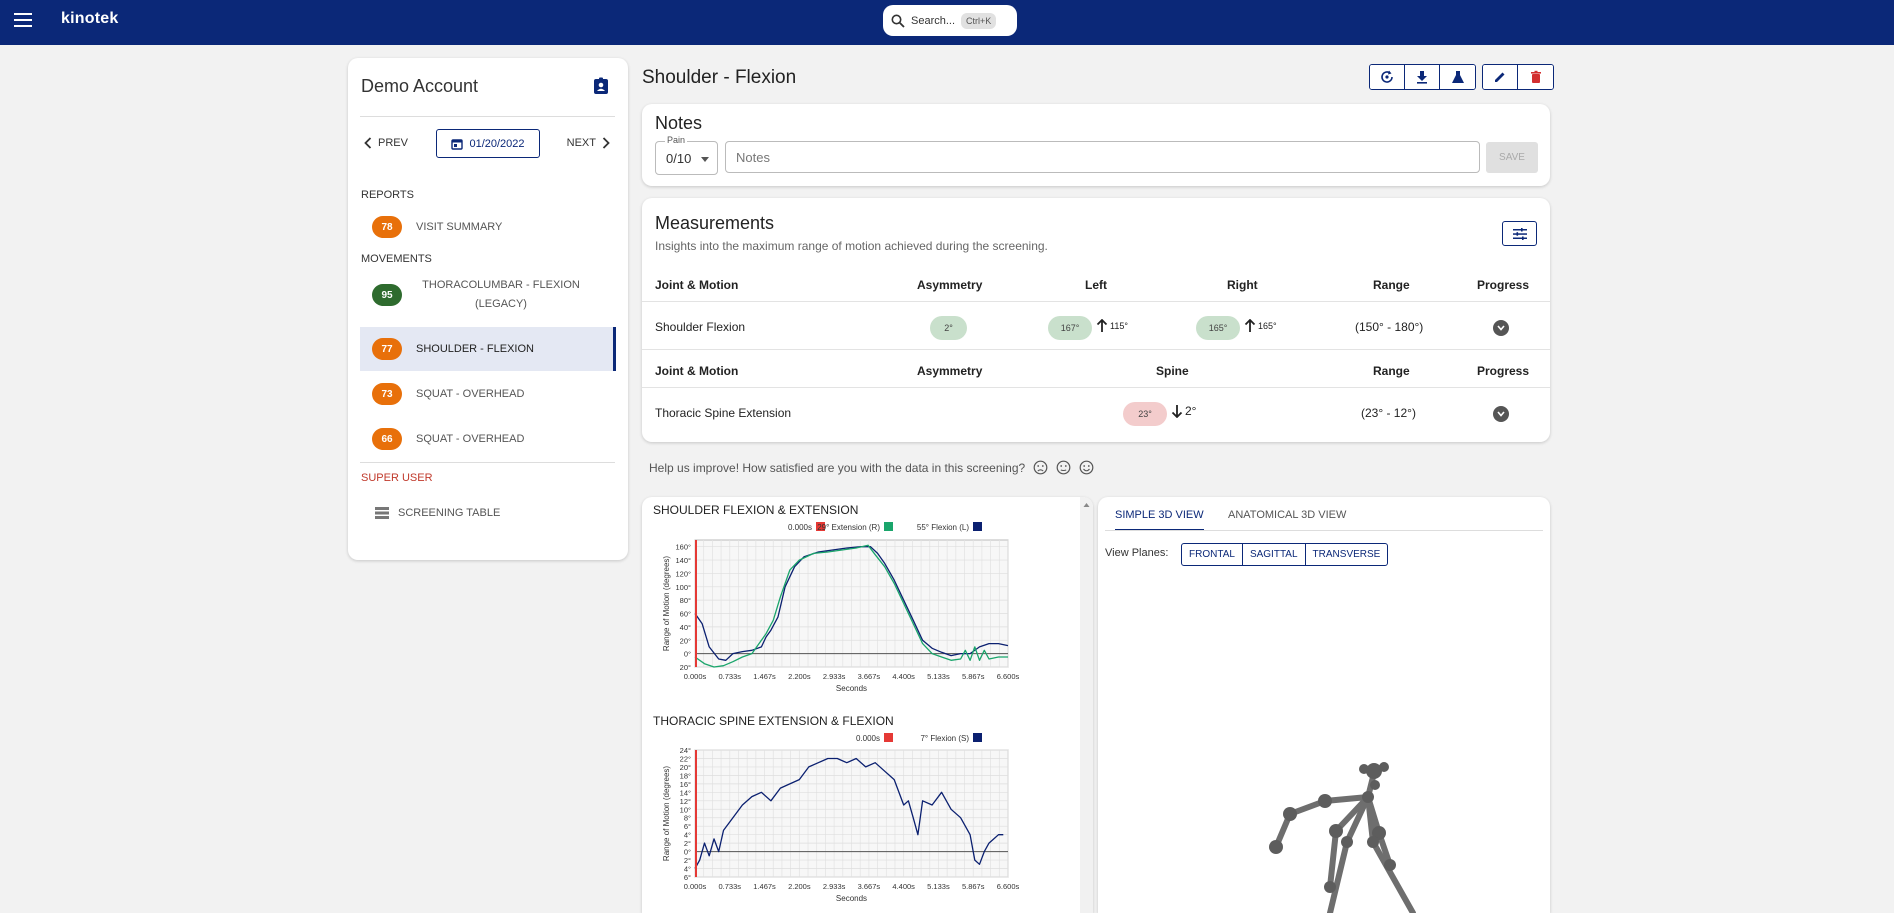  Describe the element at coordinates (1086, 505) in the screenshot. I see `scroll-up-icon` at that location.